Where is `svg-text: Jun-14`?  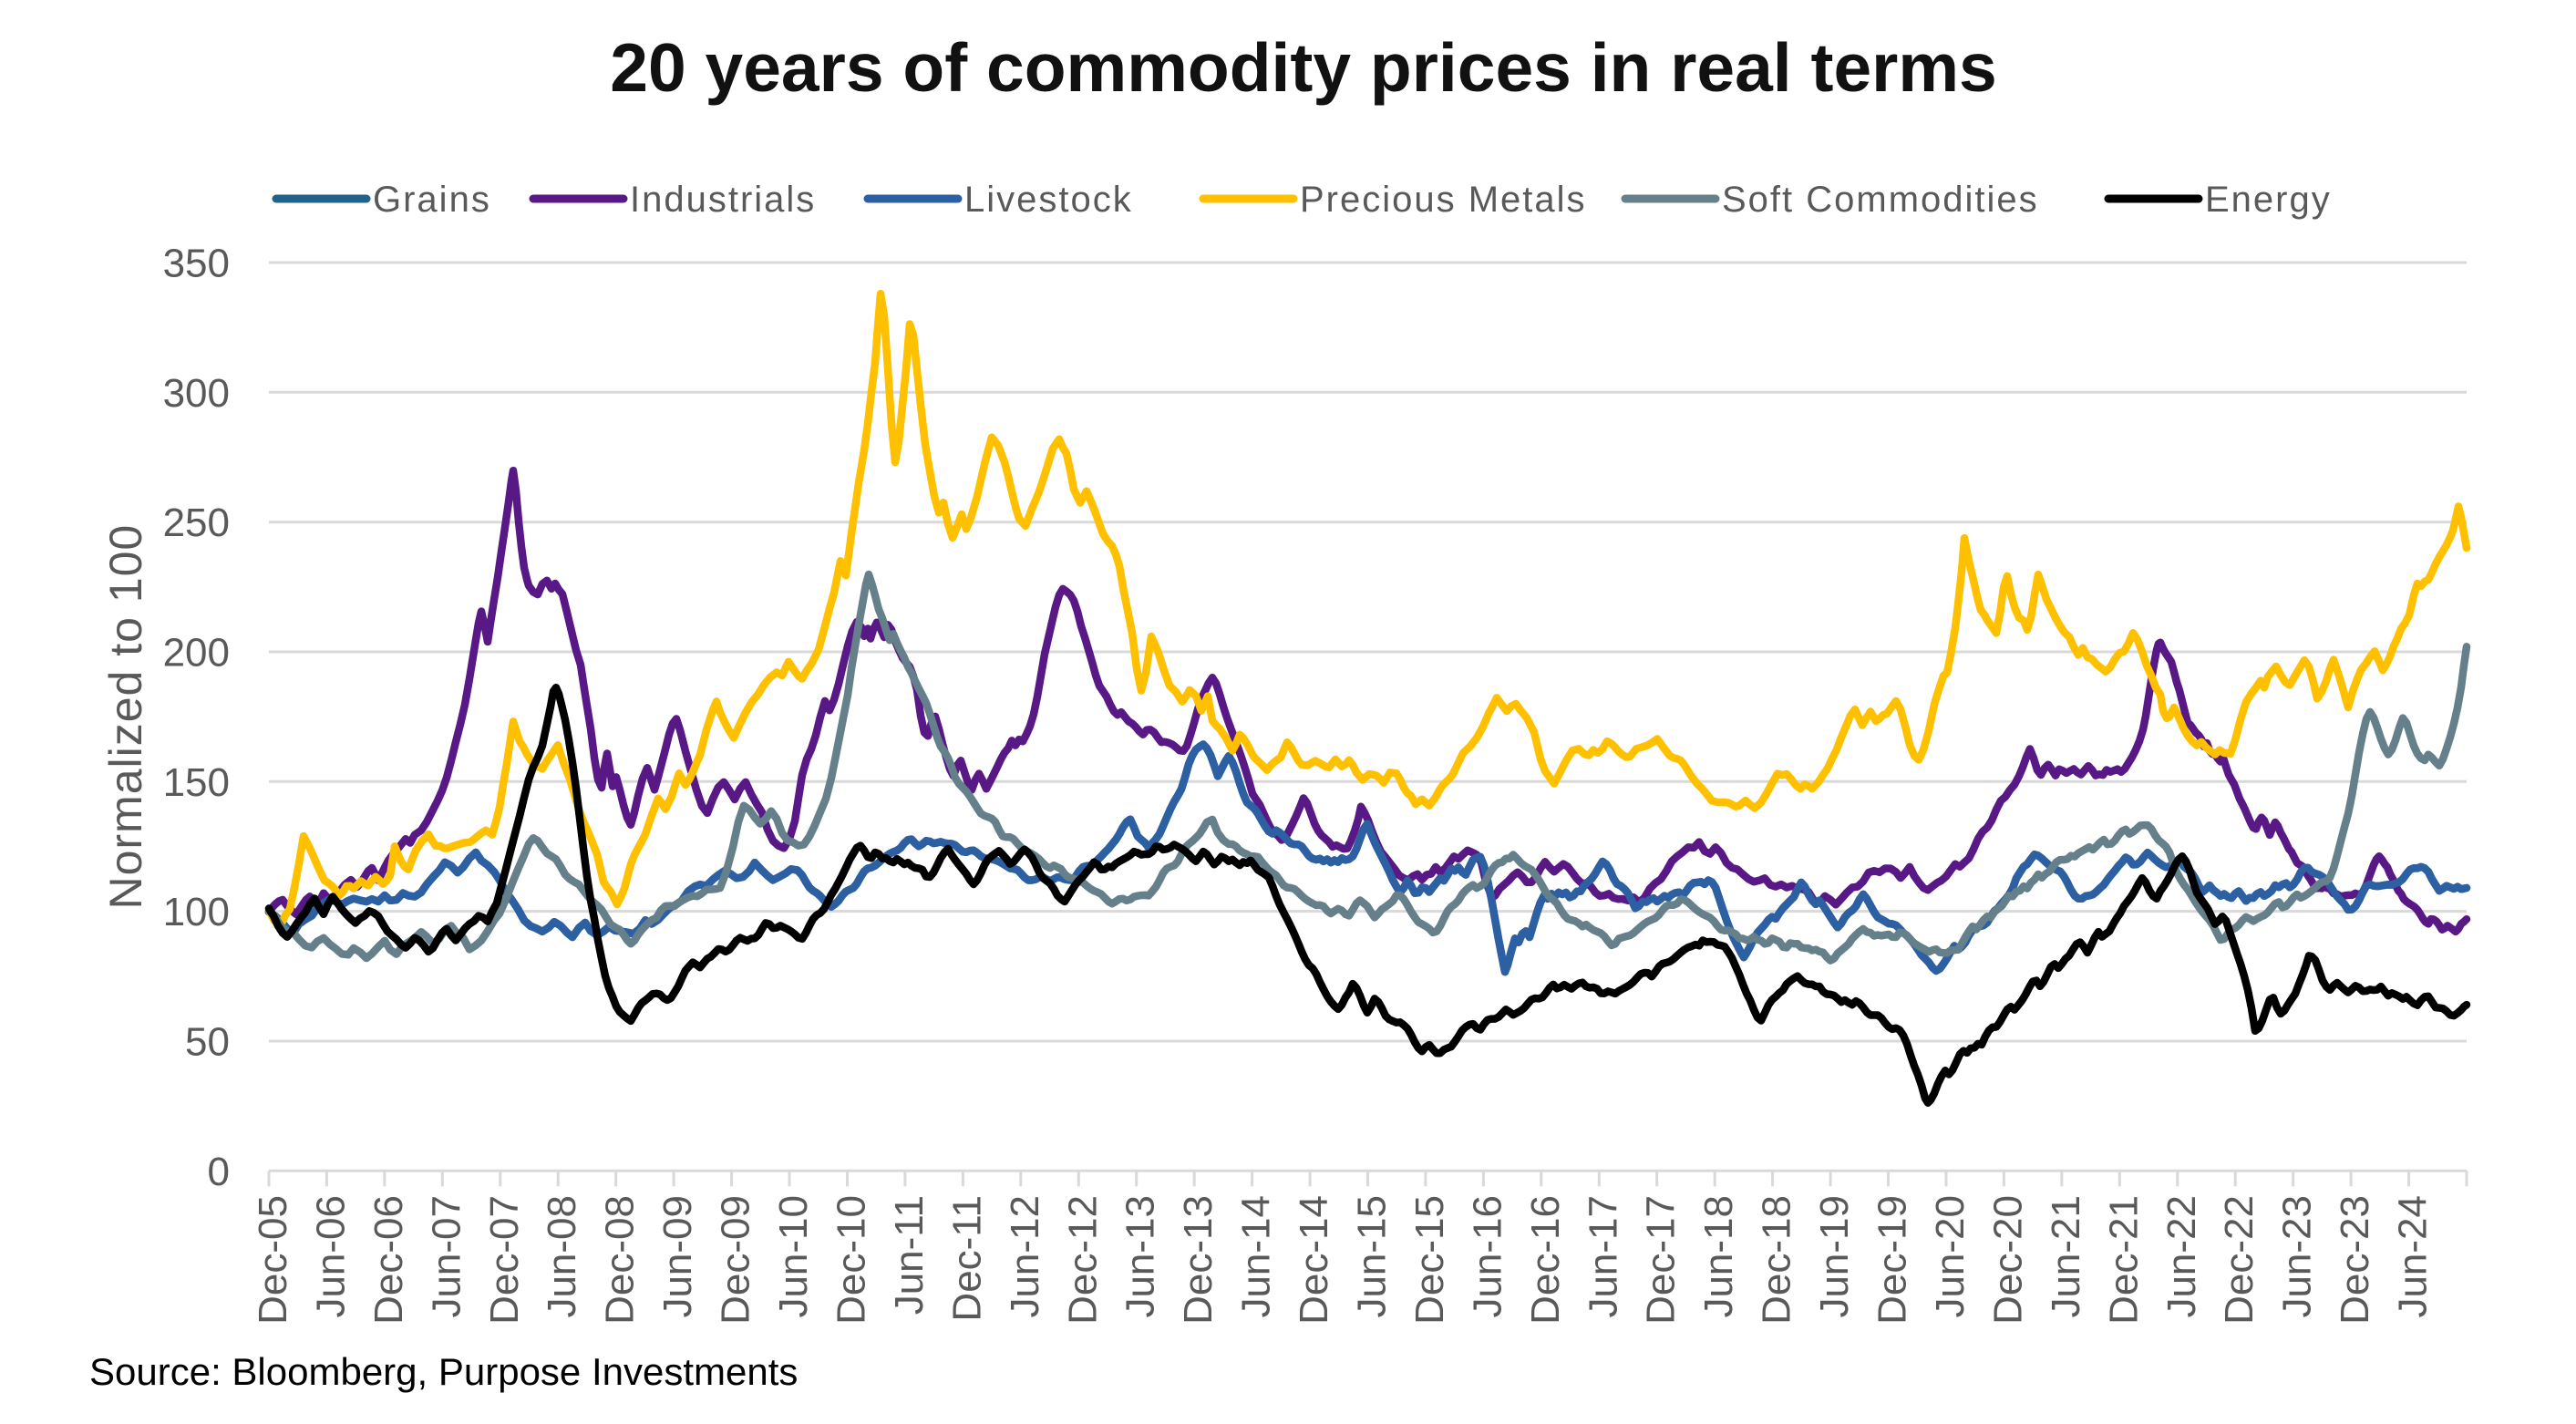
svg-text: Jun-14 is located at coordinates (1256, 1256).